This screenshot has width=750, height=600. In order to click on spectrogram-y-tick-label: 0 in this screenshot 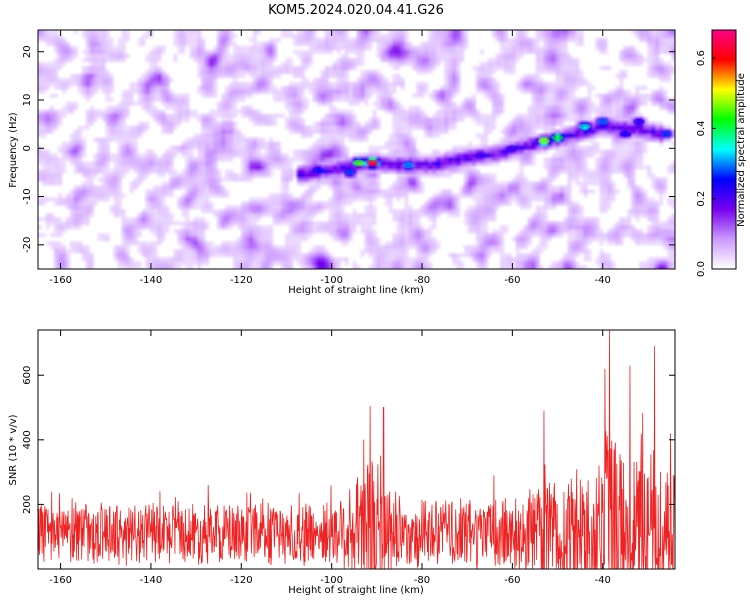, I will do `click(27, 148)`.